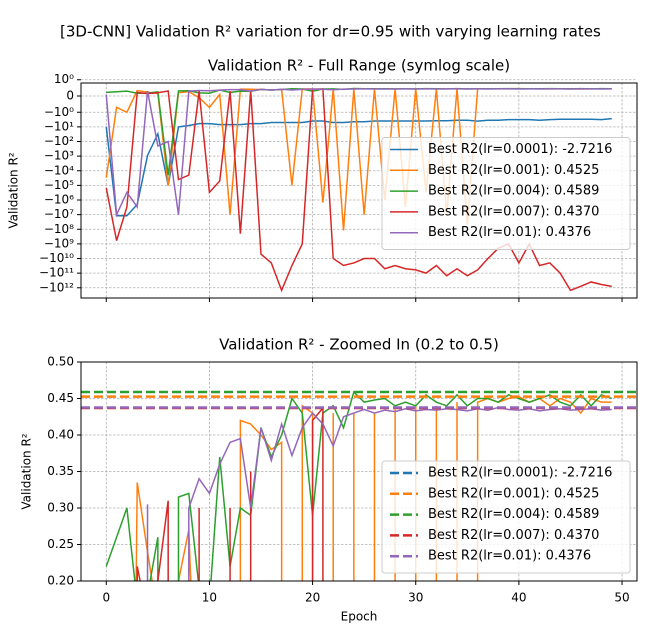 This screenshot has height=640, width=656. What do you see at coordinates (358, 167) in the screenshot?
I see `series-line` at bounding box center [358, 167].